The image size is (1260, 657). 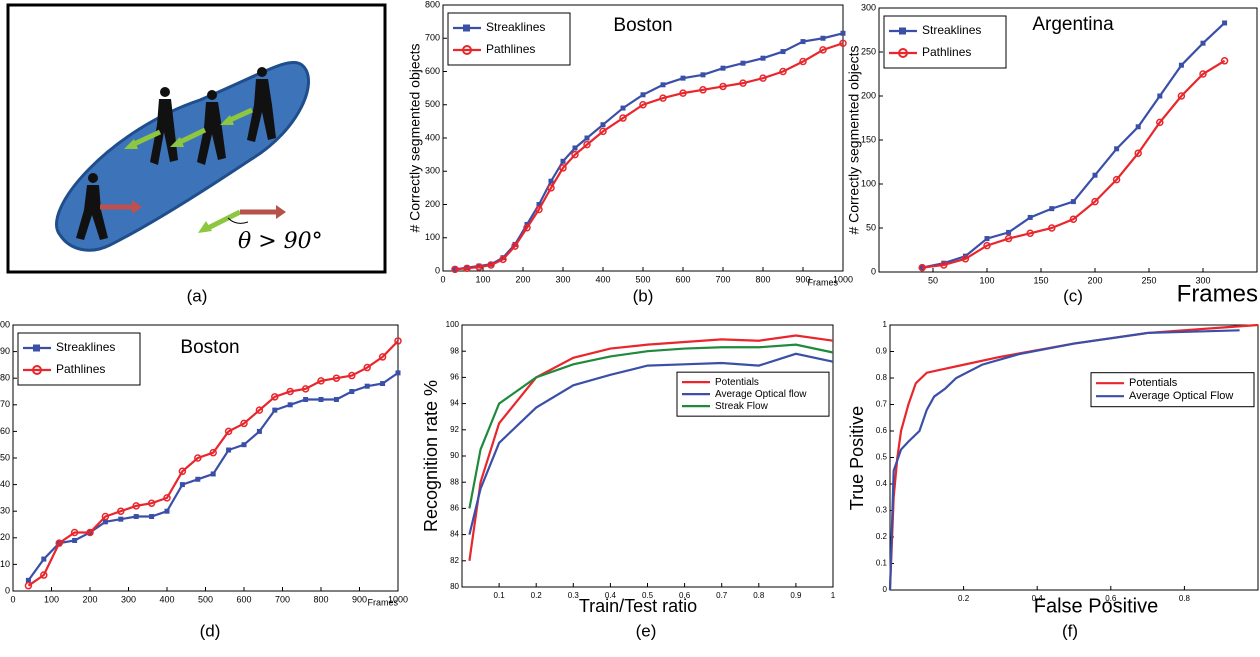 I want to click on x-tick-label: 50, so click(x=933, y=280).